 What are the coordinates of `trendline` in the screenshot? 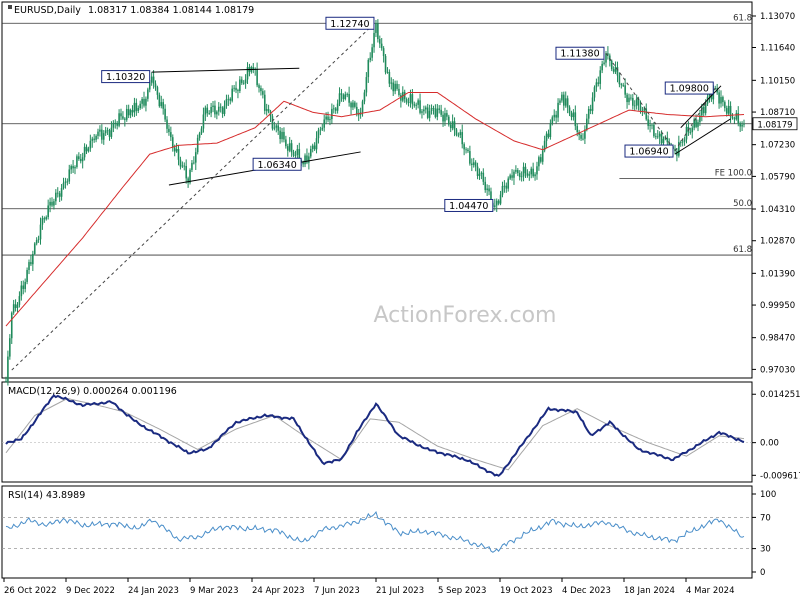 It's located at (225, 70).